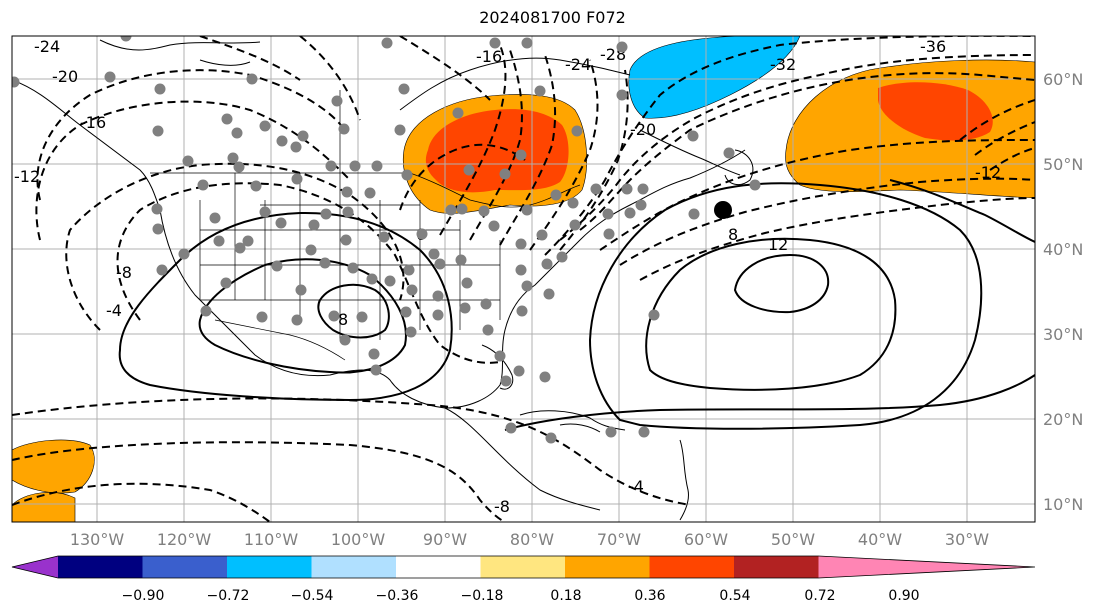  Describe the element at coordinates (552, 17) in the screenshot. I see `chart-title: 2024081700 F072` at that location.